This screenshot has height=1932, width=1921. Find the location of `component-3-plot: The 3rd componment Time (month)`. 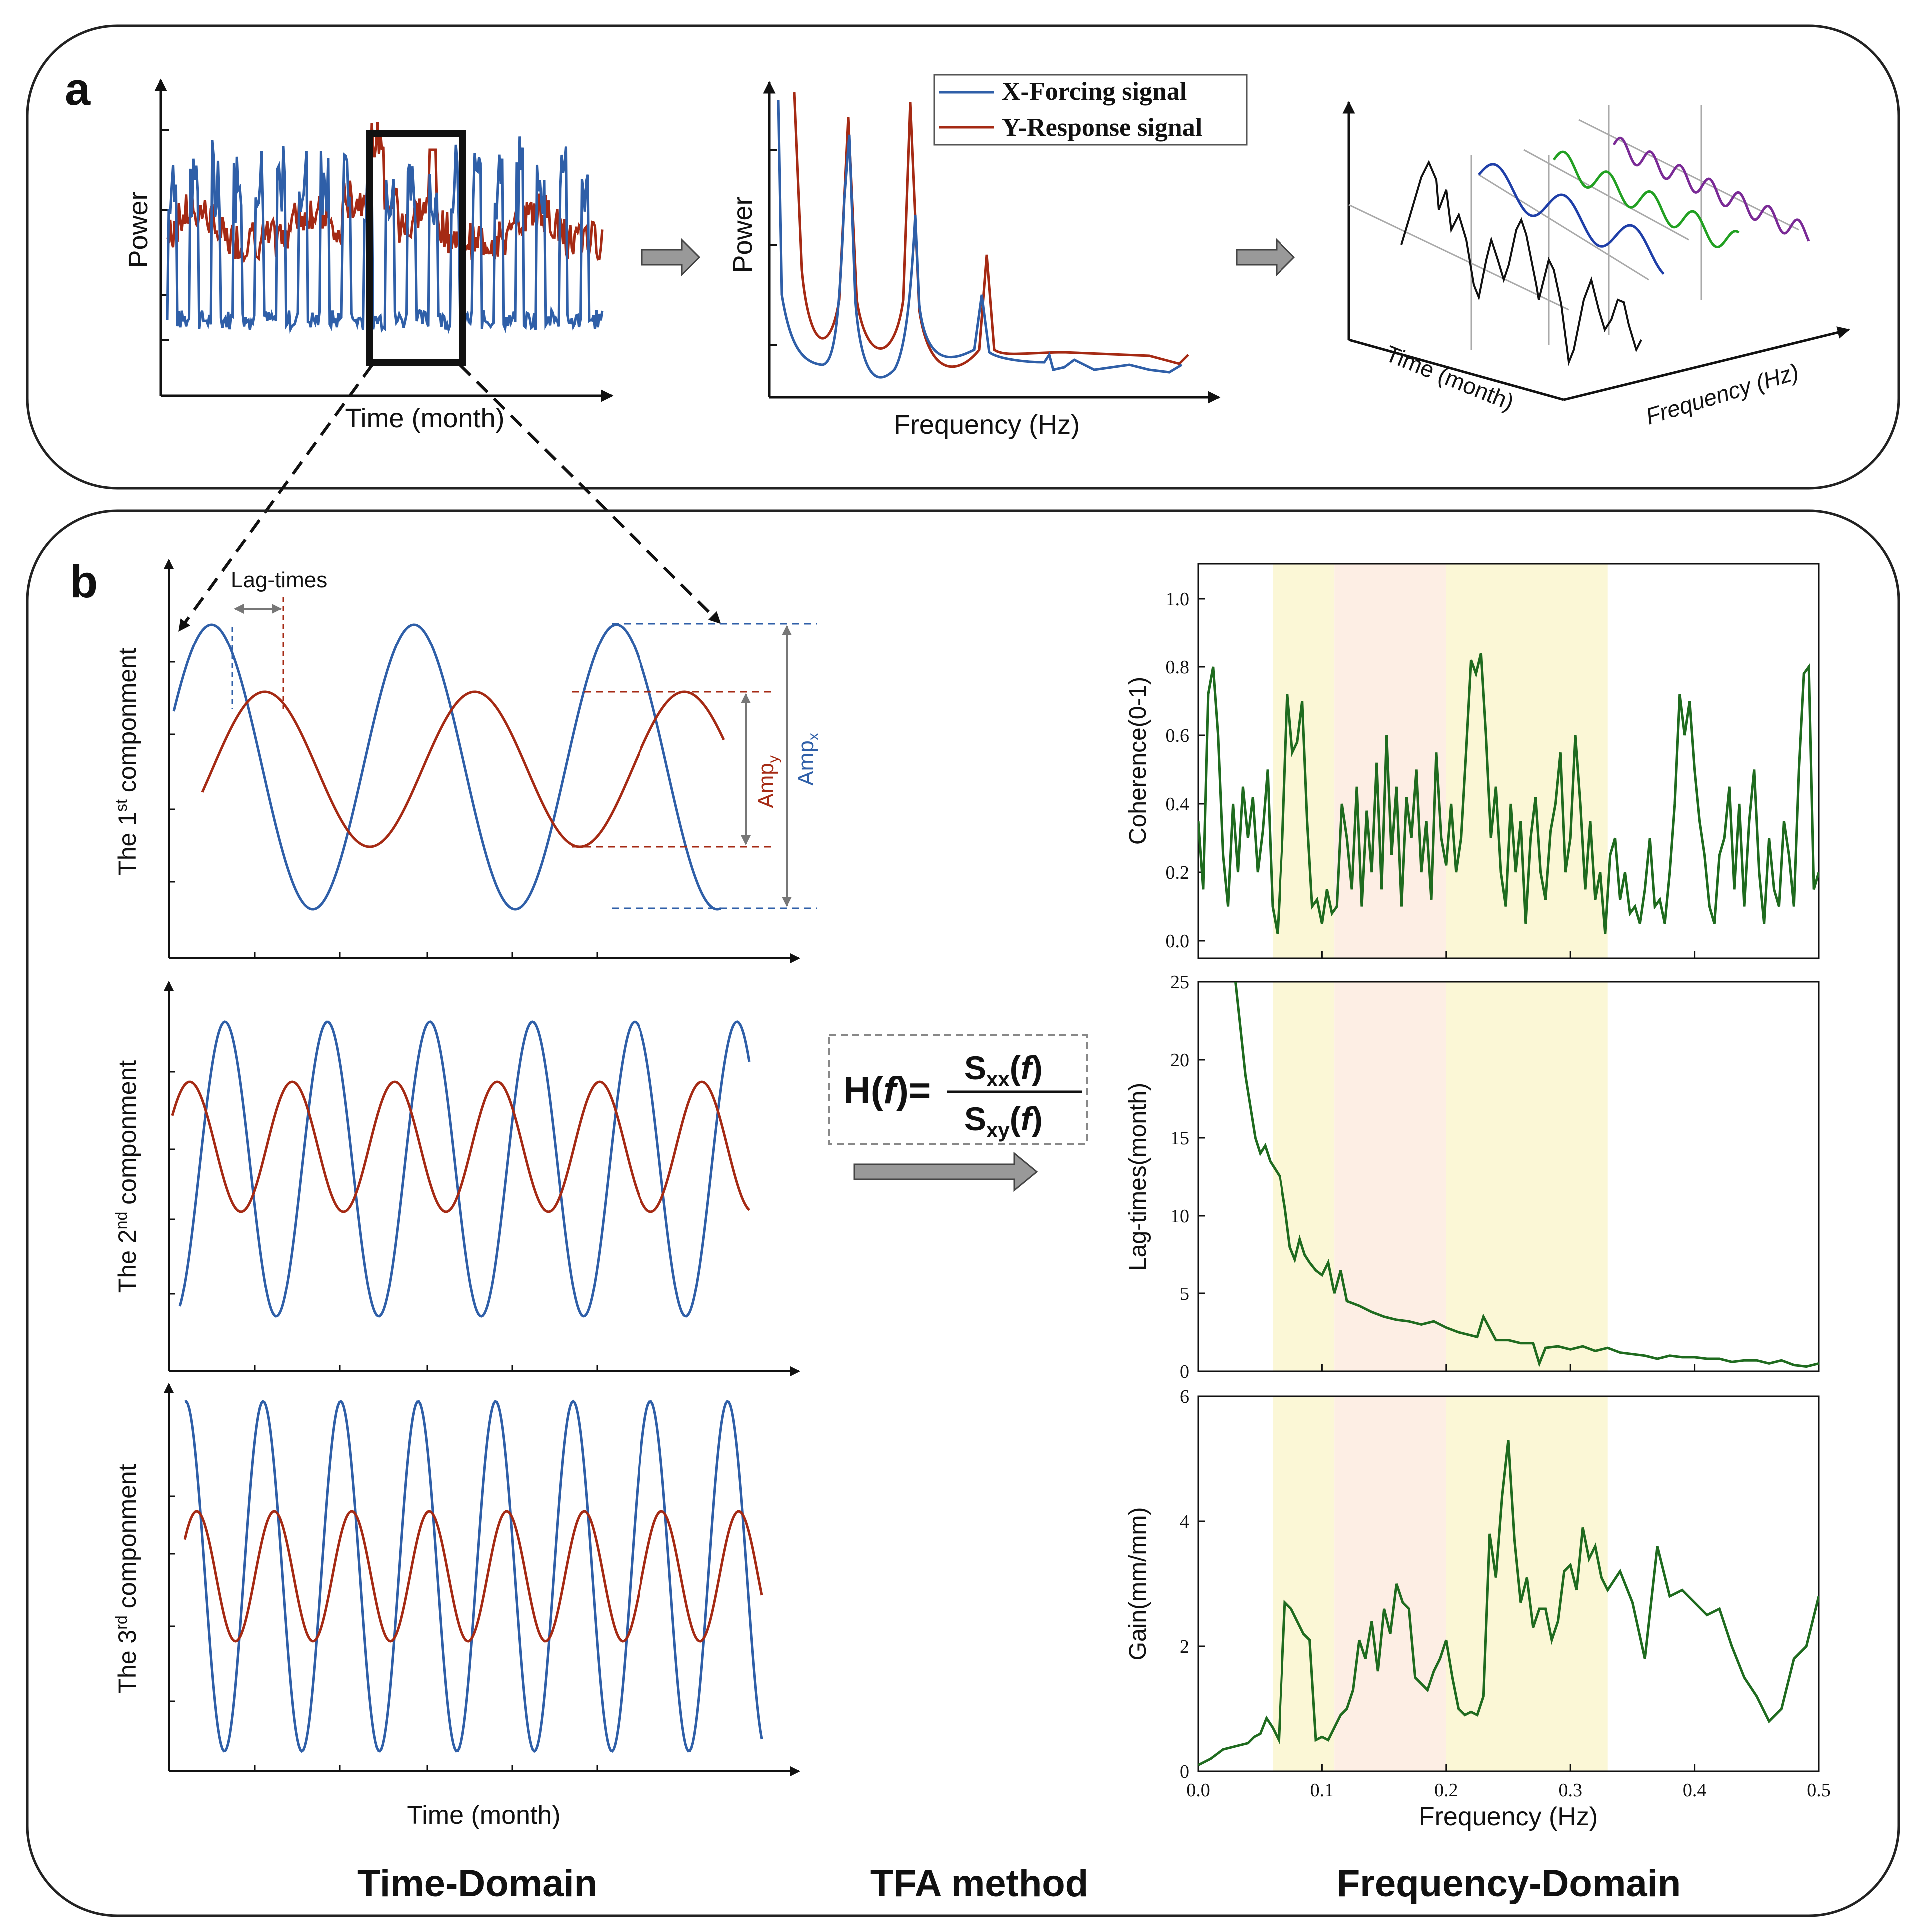

component-3-plot: The 3rd componment Time (month) is located at coordinates (456, 1606).